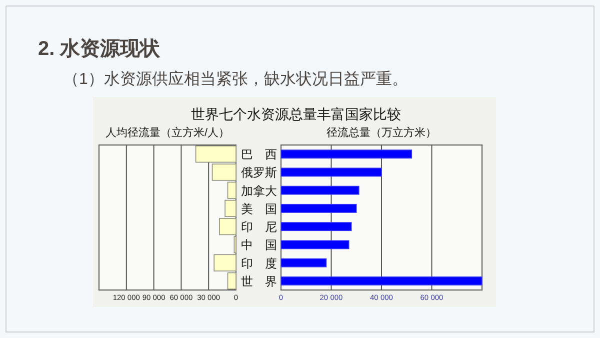 The image size is (600, 338). What do you see at coordinates (259, 155) in the screenshot?
I see `y-tick-label: 巴 西` at bounding box center [259, 155].